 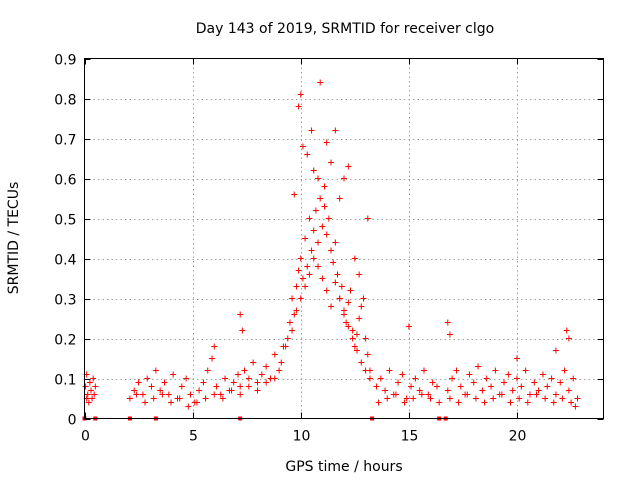 What do you see at coordinates (72, 421) in the screenshot?
I see `y-tick-label: 0` at bounding box center [72, 421].